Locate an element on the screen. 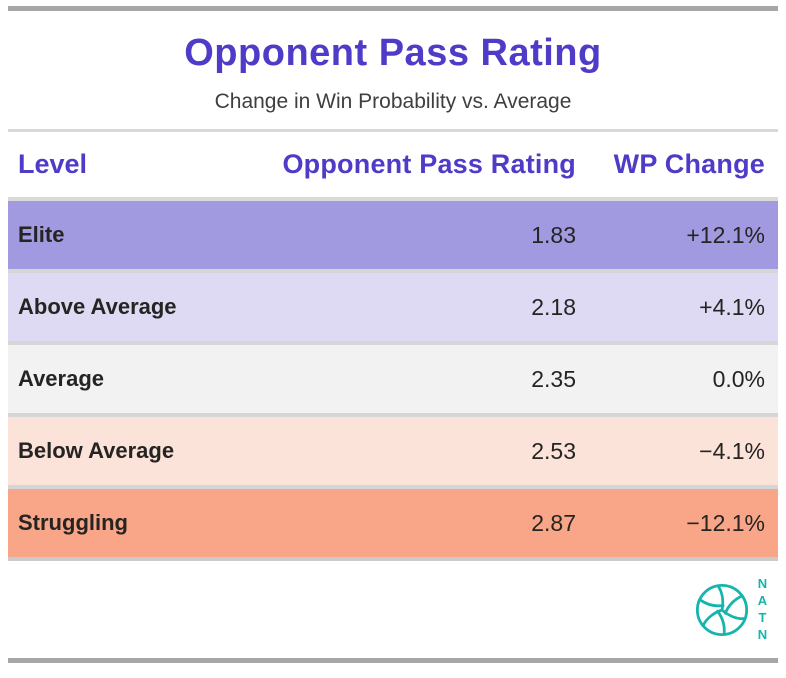  rating-cell: 2.87 is located at coordinates (553, 522).